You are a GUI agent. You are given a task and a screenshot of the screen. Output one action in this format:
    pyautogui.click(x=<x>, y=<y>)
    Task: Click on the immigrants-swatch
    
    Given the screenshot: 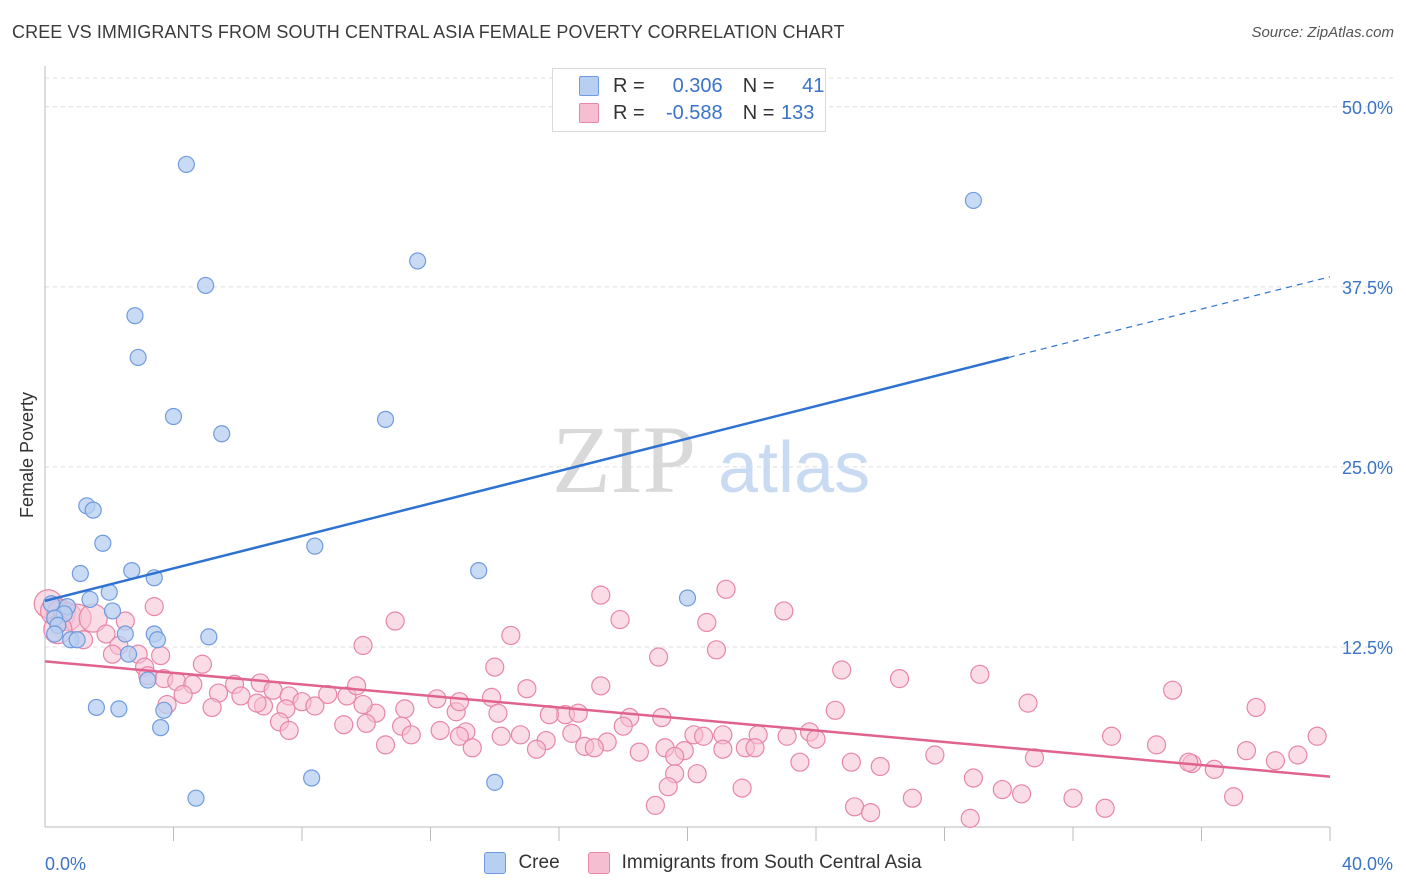 What is the action you would take?
    pyautogui.click(x=589, y=113)
    